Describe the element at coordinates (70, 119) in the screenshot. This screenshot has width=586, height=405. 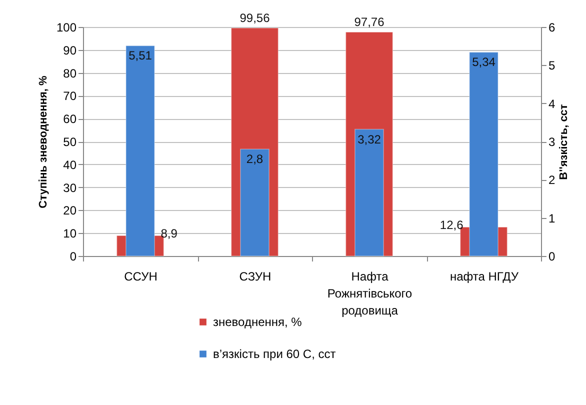
I see `y-tick-label: 60` at that location.